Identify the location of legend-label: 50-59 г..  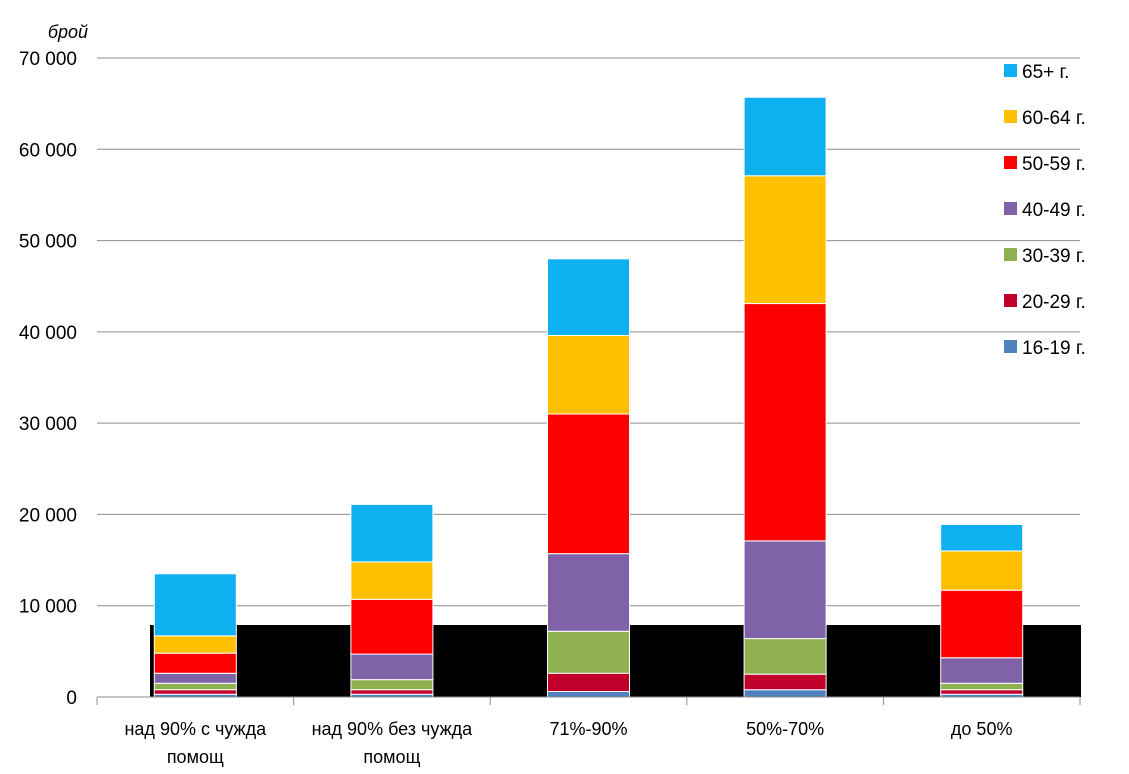
(1054, 164).